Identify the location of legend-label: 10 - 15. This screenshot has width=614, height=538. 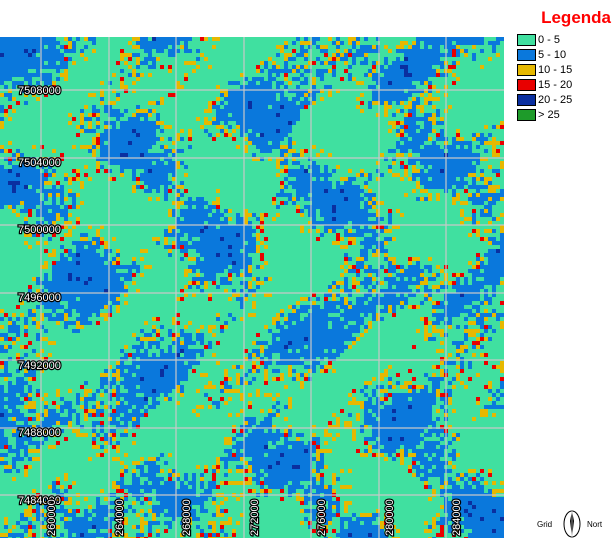
(555, 69).